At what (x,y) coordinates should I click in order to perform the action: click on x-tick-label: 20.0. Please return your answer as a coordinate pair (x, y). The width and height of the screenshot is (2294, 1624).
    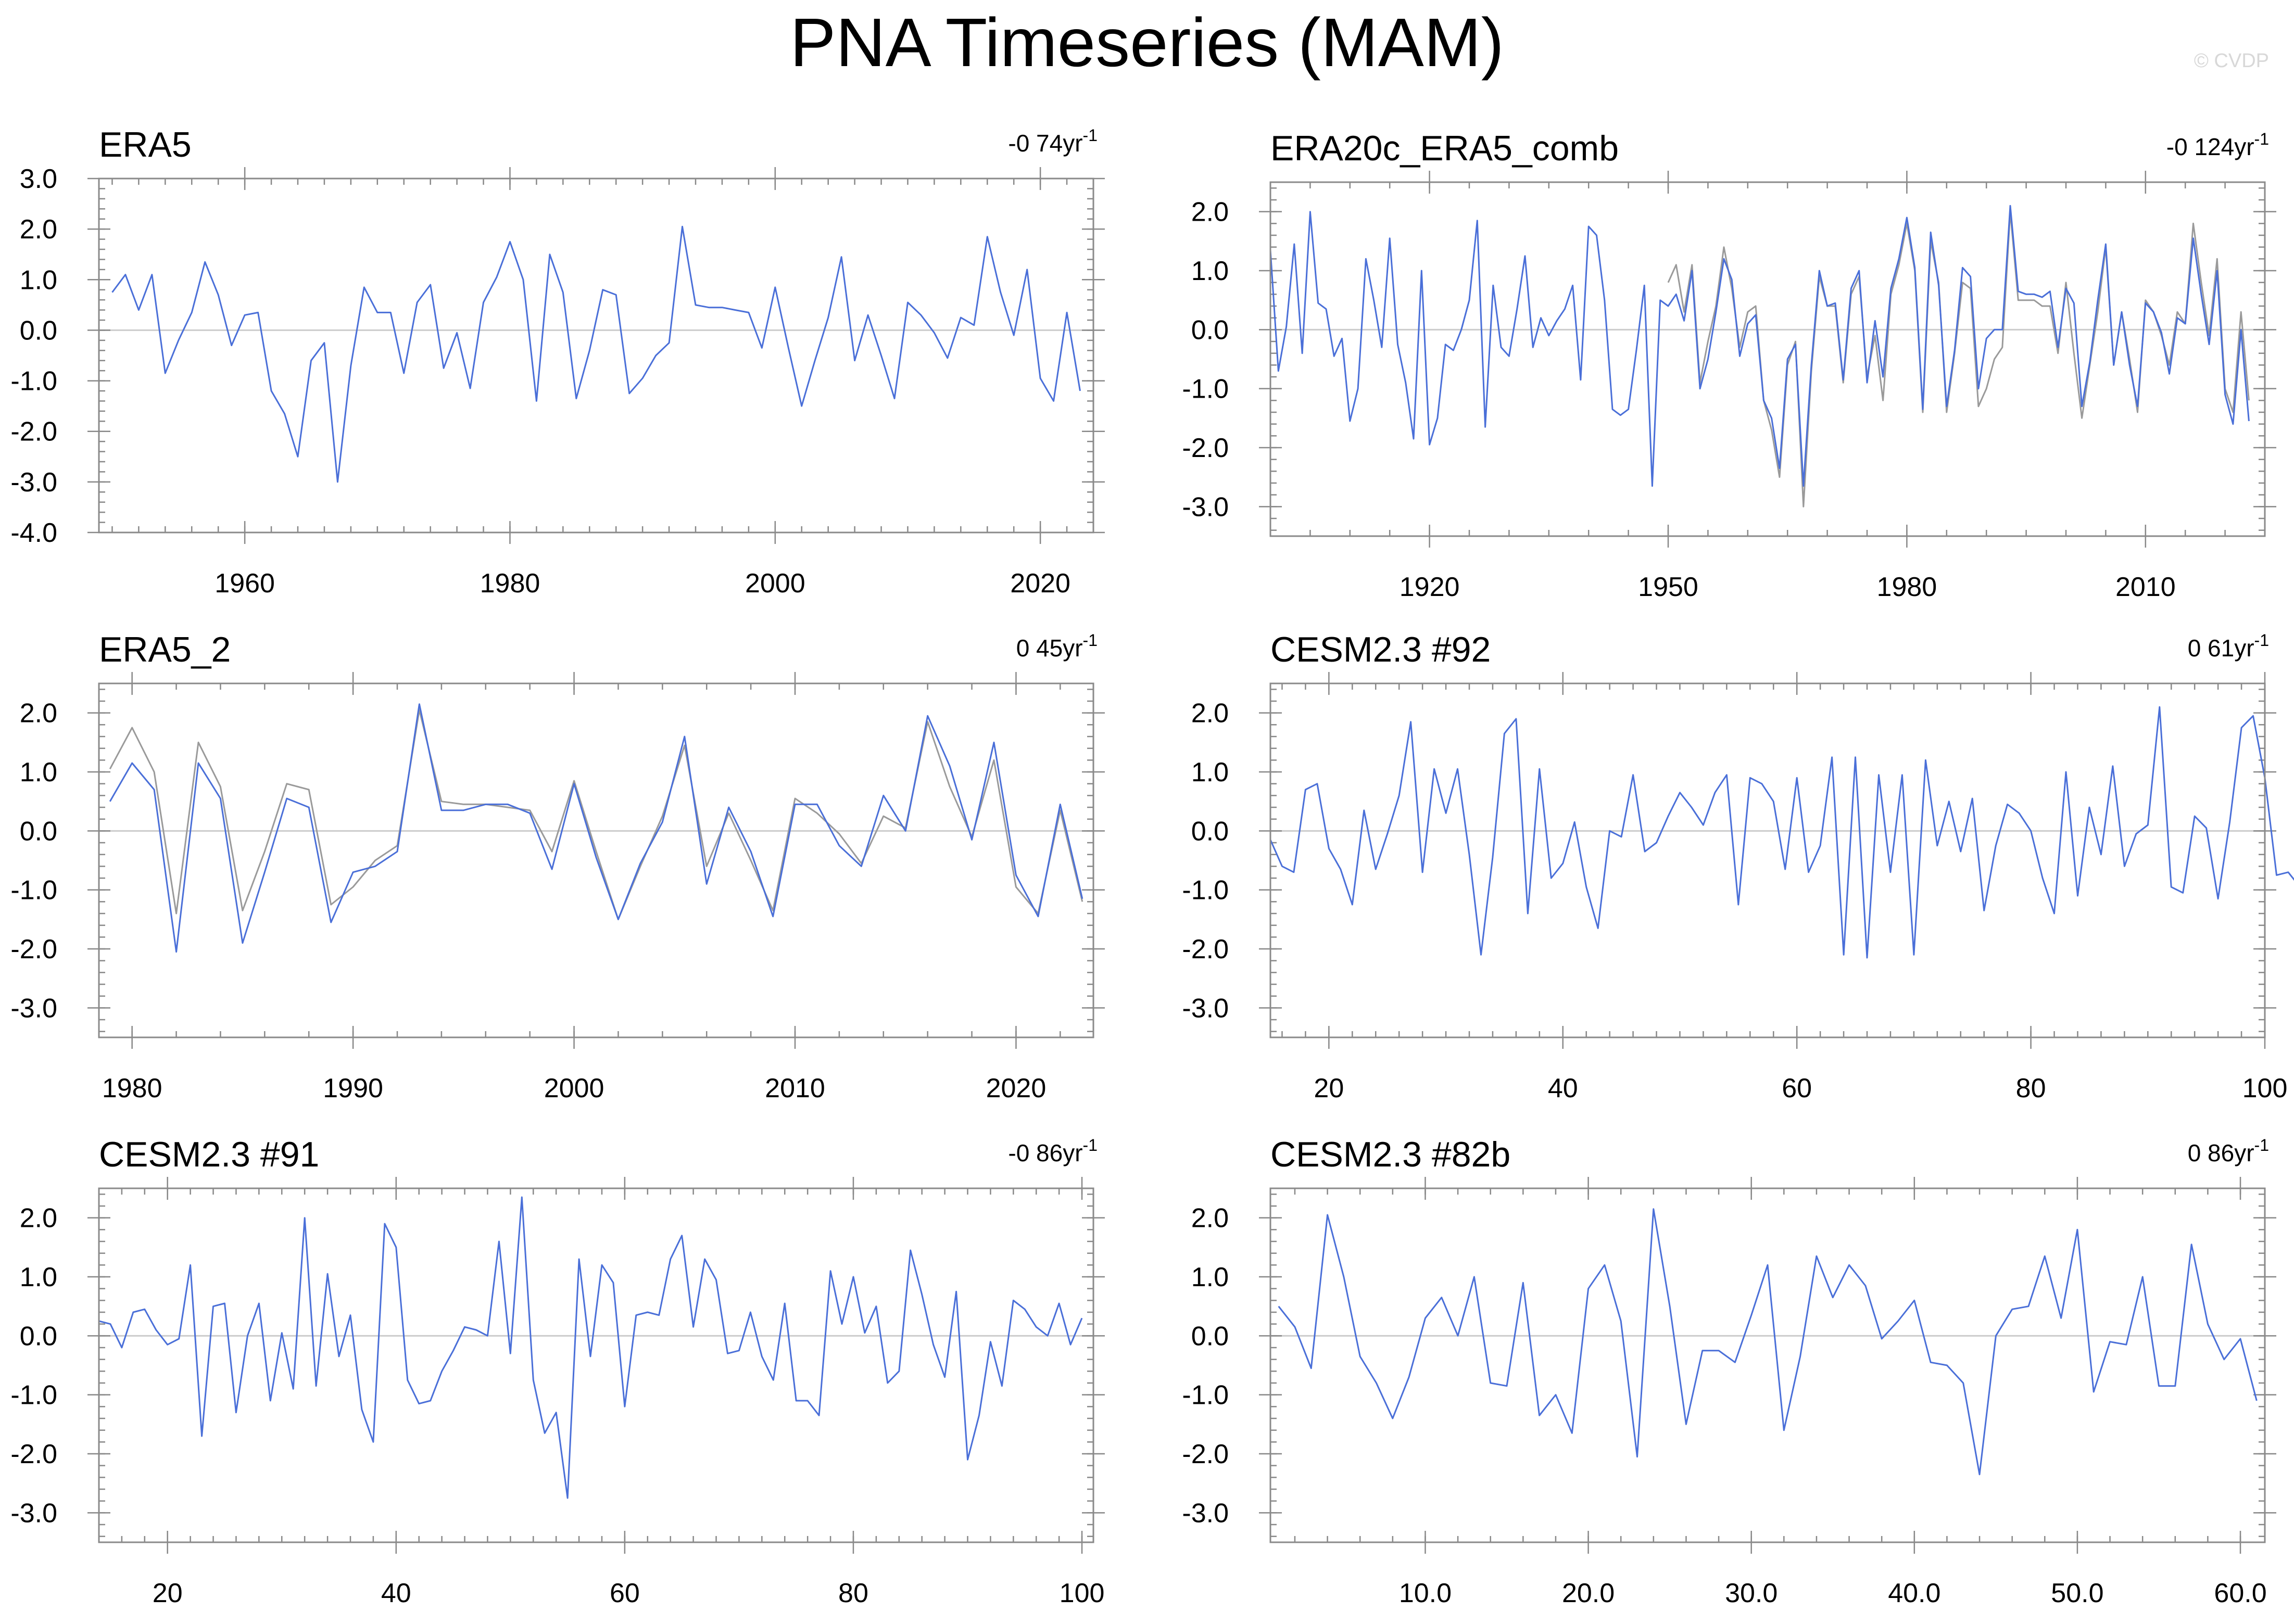
    Looking at the image, I should click on (1589, 1593).